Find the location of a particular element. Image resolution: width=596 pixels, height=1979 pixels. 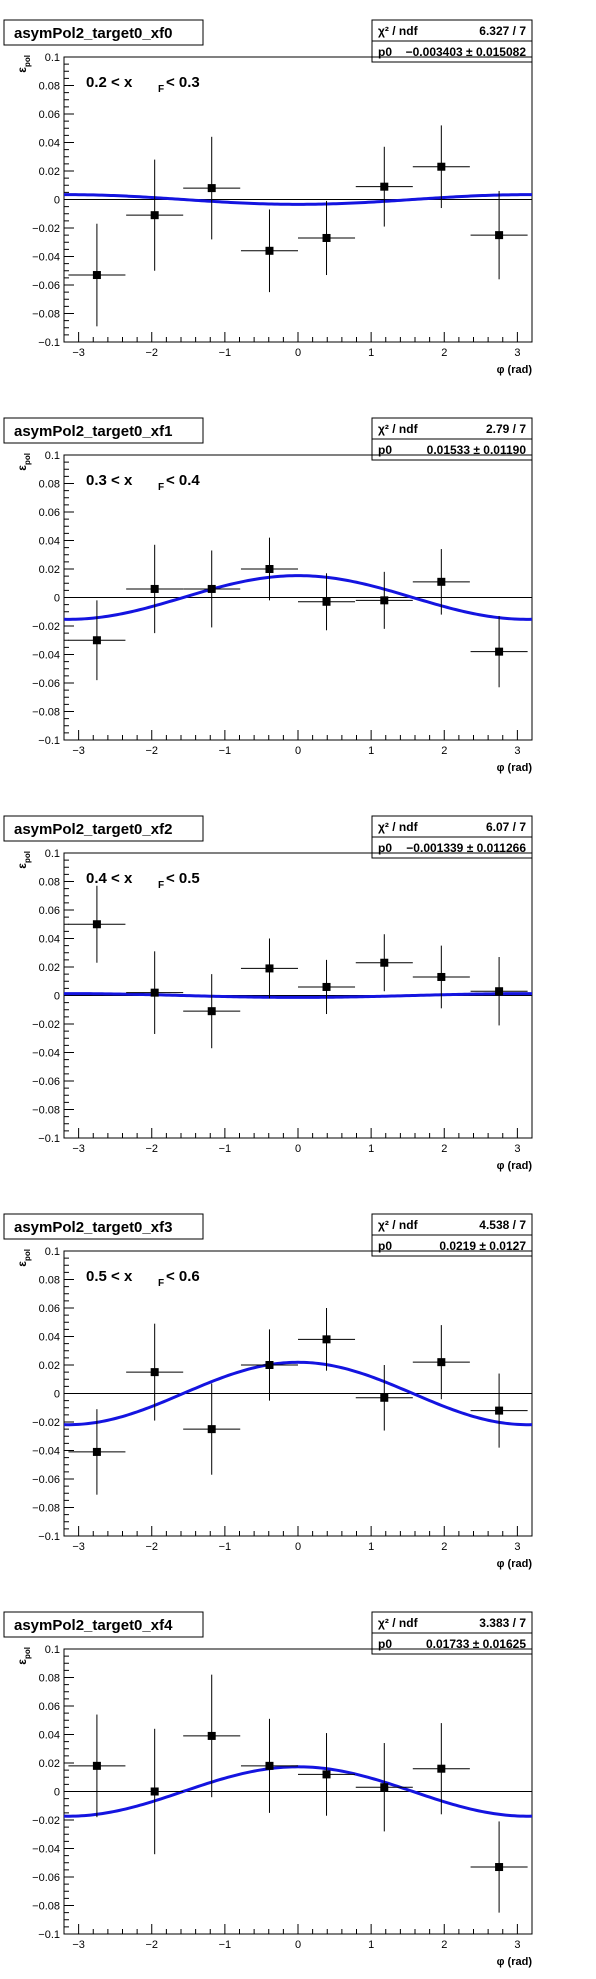

x-tick-label: 3 is located at coordinates (517, 1945).